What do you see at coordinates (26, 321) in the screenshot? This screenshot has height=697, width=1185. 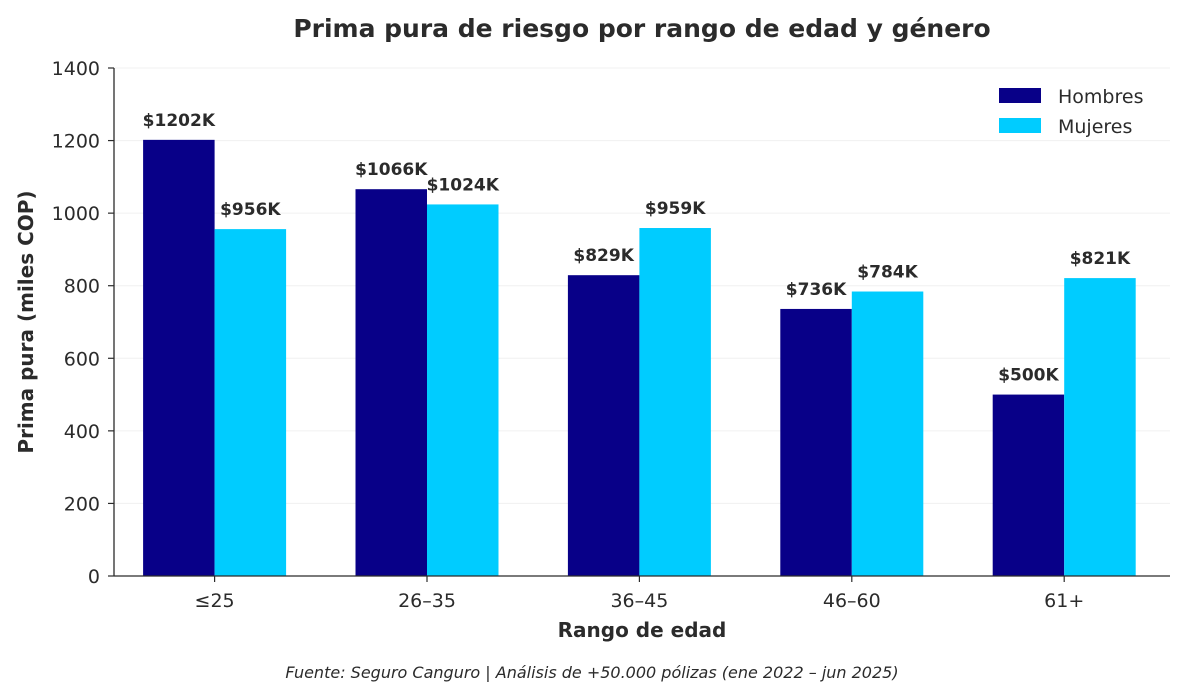 I see `y-axis-label: Prima pura (miles COP)` at bounding box center [26, 321].